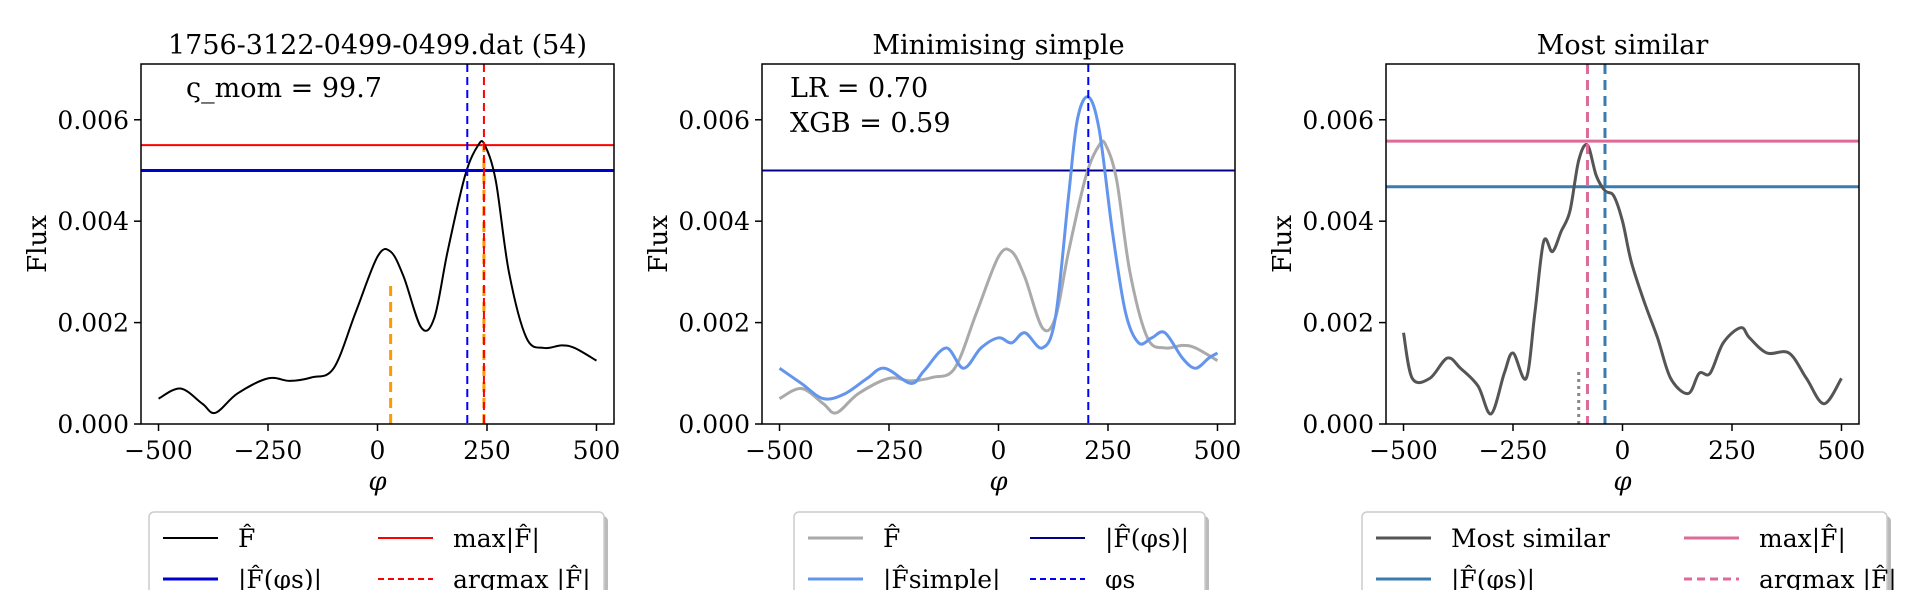 Image resolution: width=1912 pixels, height=590 pixels. Describe the element at coordinates (1530, 538) in the screenshot. I see `legend-label: Most similar` at that location.